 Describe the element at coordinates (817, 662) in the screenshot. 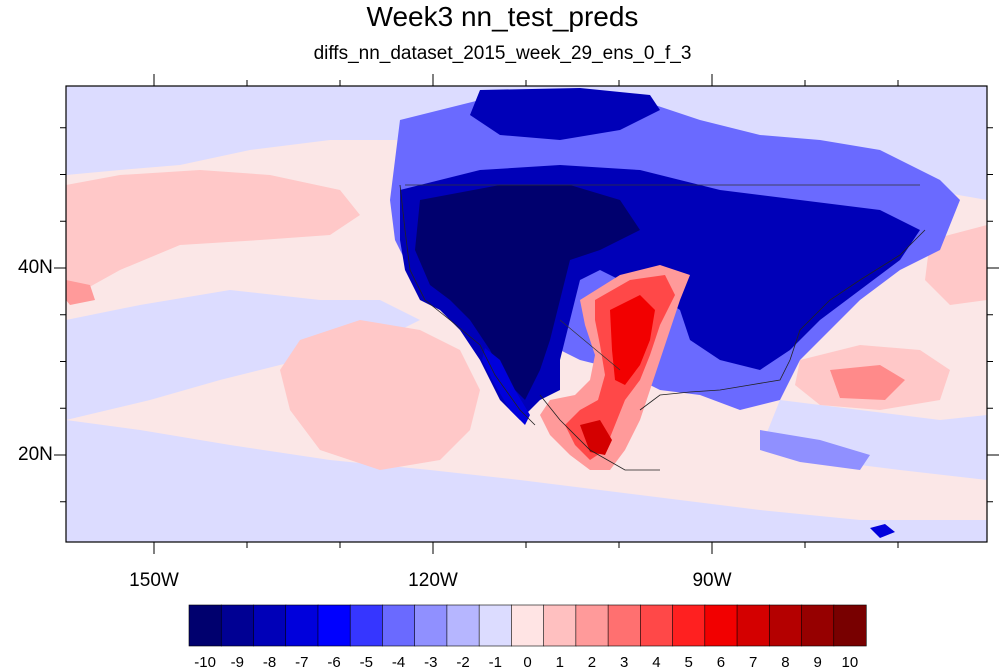

I see `colorbar-tick-label: 9` at that location.